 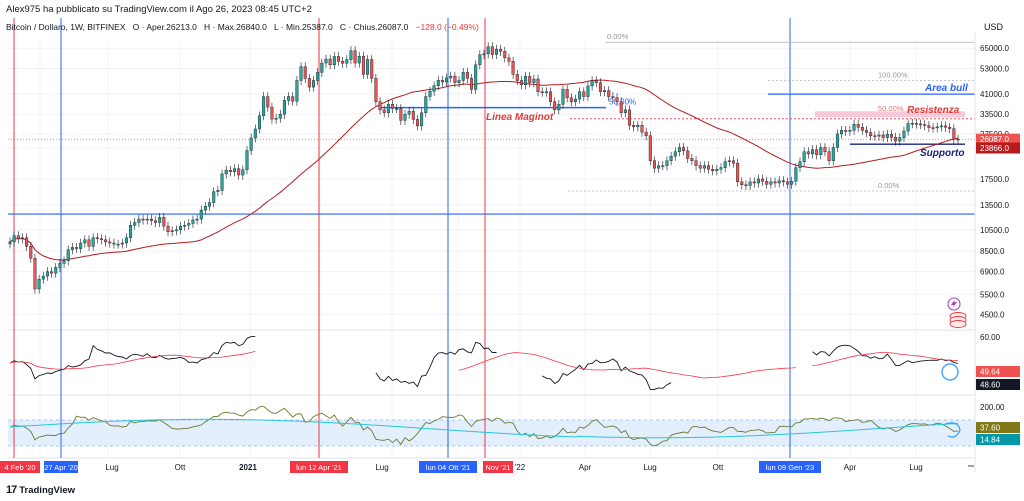 I want to click on annotation-resistenza: Resistenza, so click(x=933, y=110).